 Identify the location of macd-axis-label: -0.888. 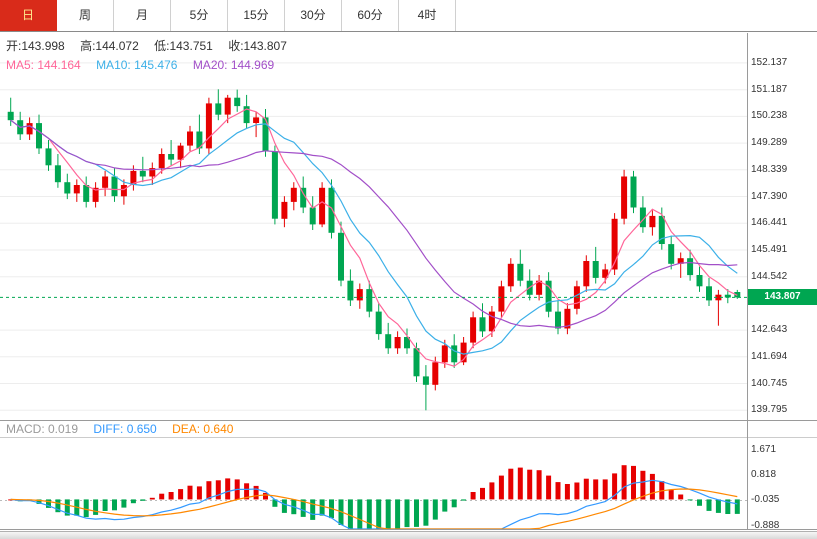
(765, 525).